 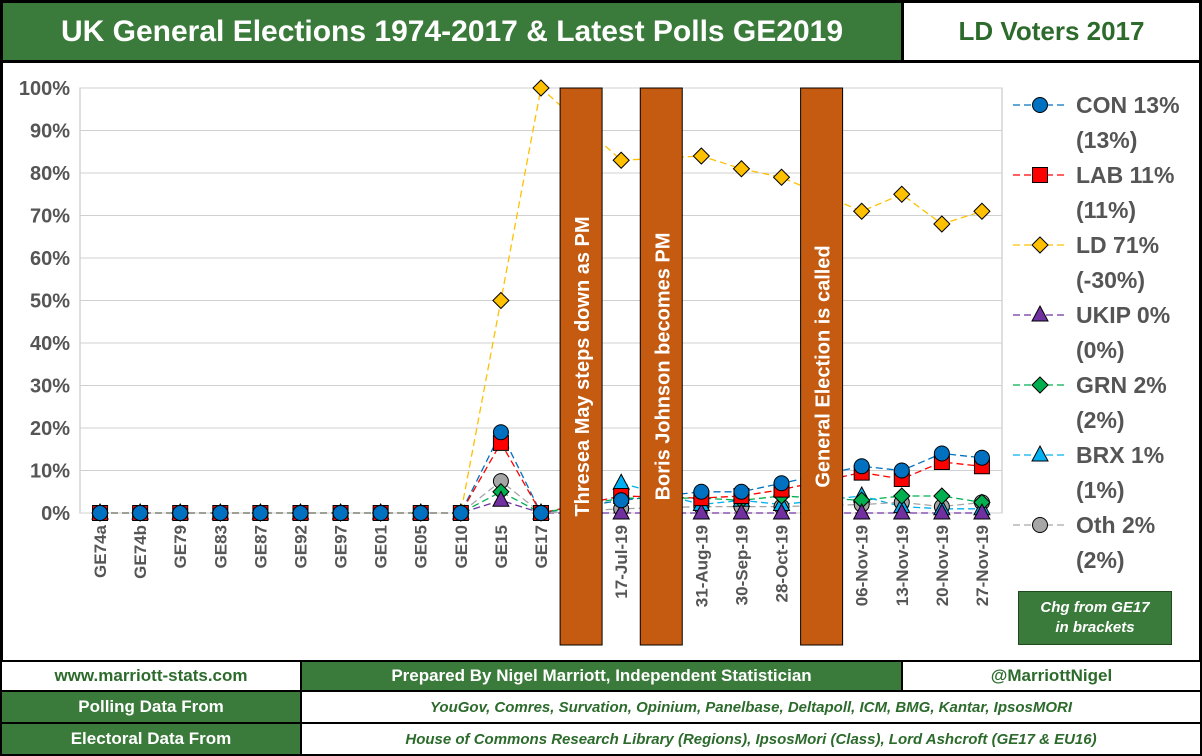 I want to click on x-tick-label: GE74a, so click(x=100, y=550).